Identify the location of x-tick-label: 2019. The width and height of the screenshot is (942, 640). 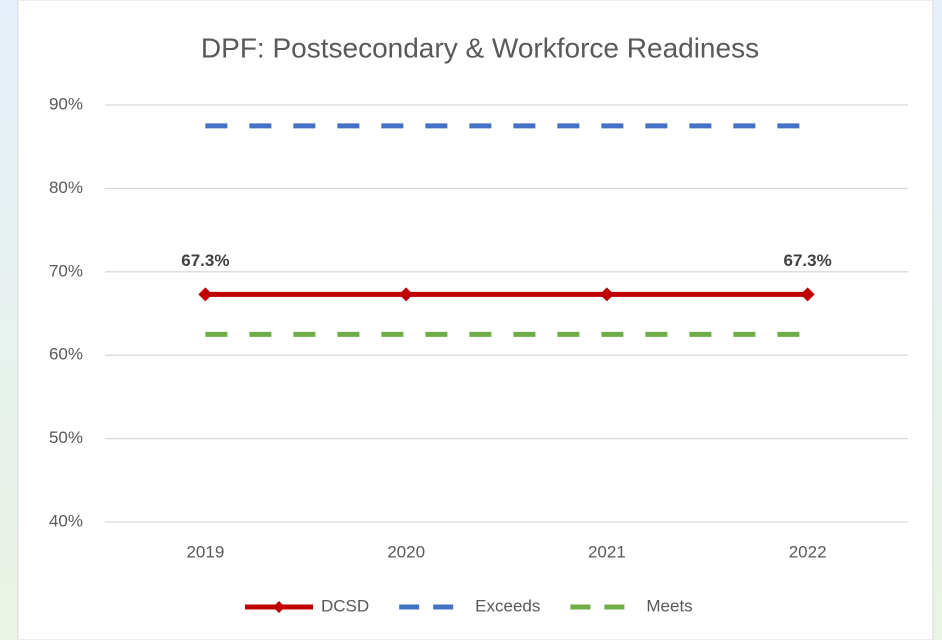
(205, 551).